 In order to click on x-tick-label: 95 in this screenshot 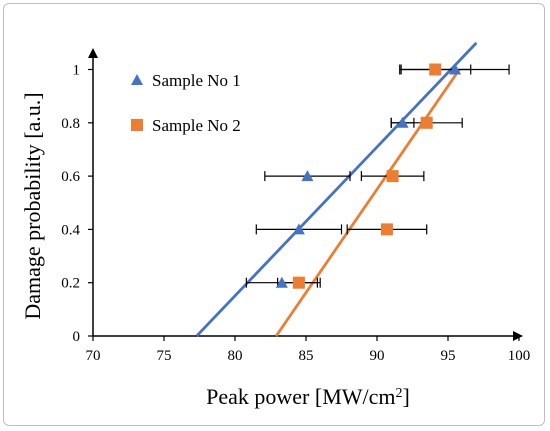, I will do `click(448, 356)`.